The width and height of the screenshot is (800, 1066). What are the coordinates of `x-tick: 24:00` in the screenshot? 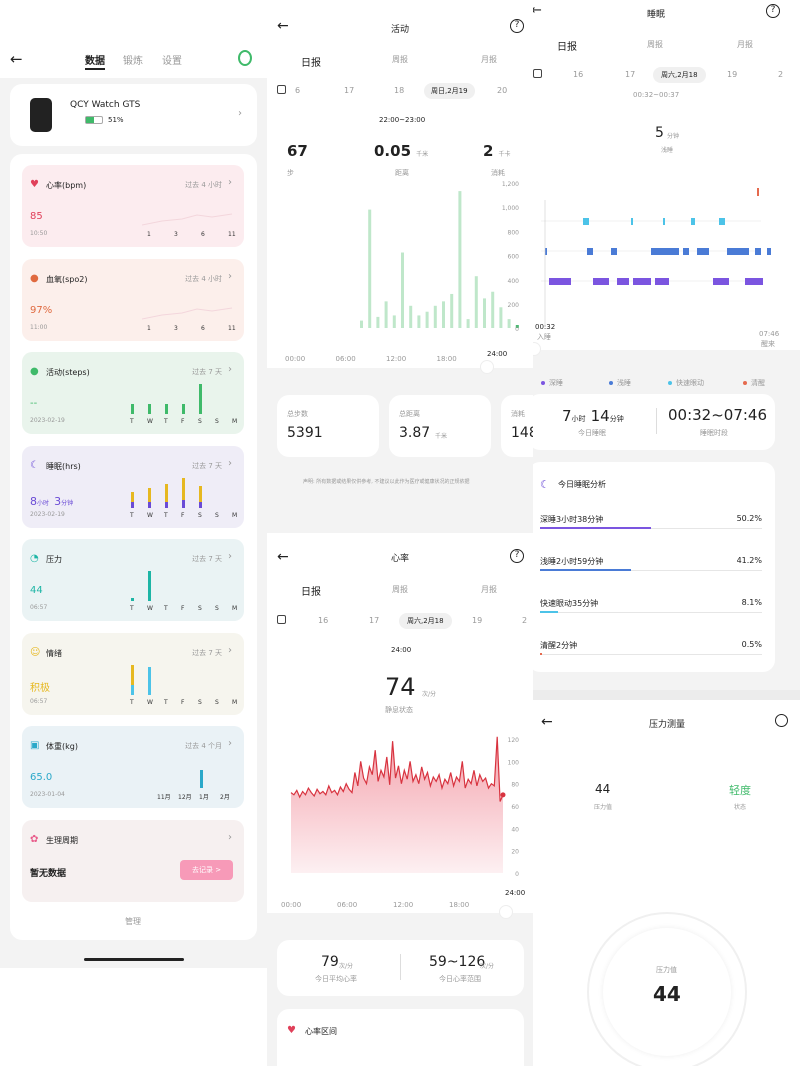 It's located at (497, 354).